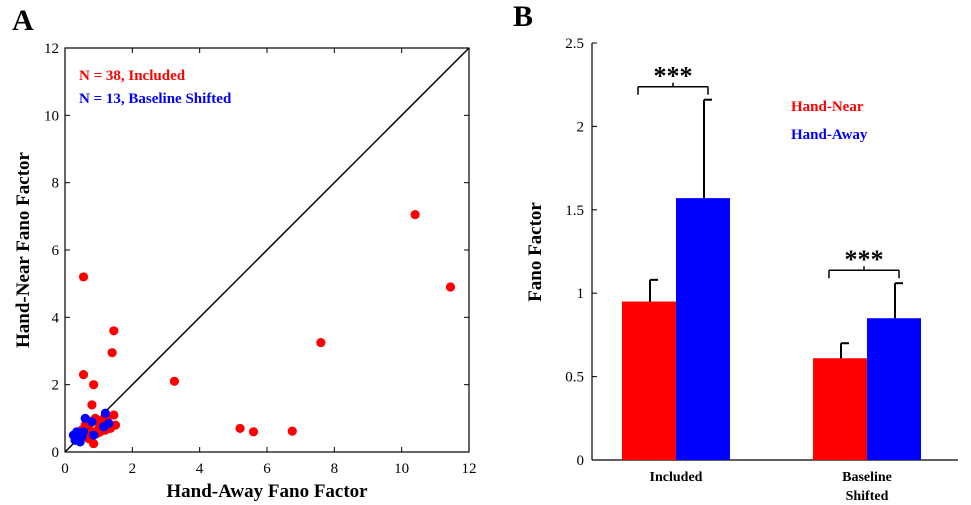 Image resolution: width=971 pixels, height=505 pixels. Describe the element at coordinates (829, 135) in the screenshot. I see `legend-hand-away: Hand-Away` at that location.